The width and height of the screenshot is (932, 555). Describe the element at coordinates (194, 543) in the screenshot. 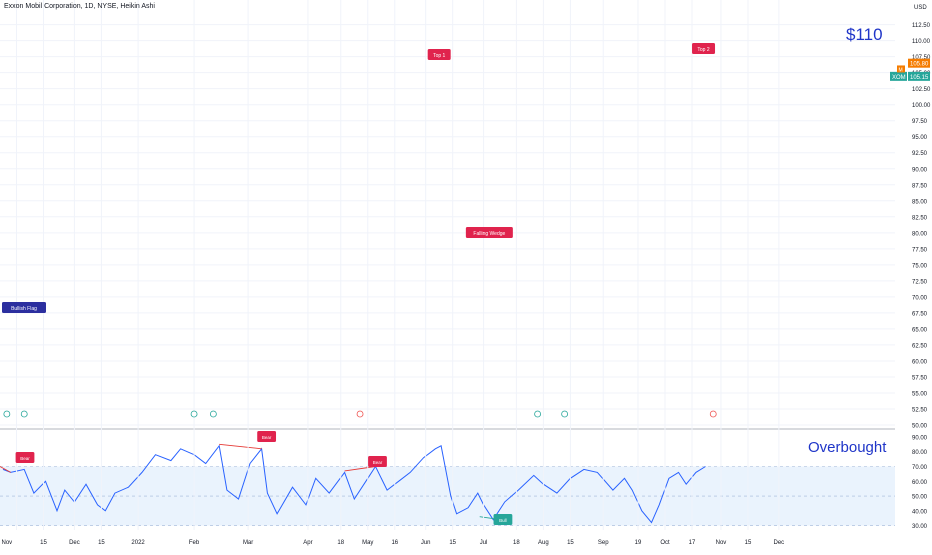

I see `time-tick-label: Feb` at that location.